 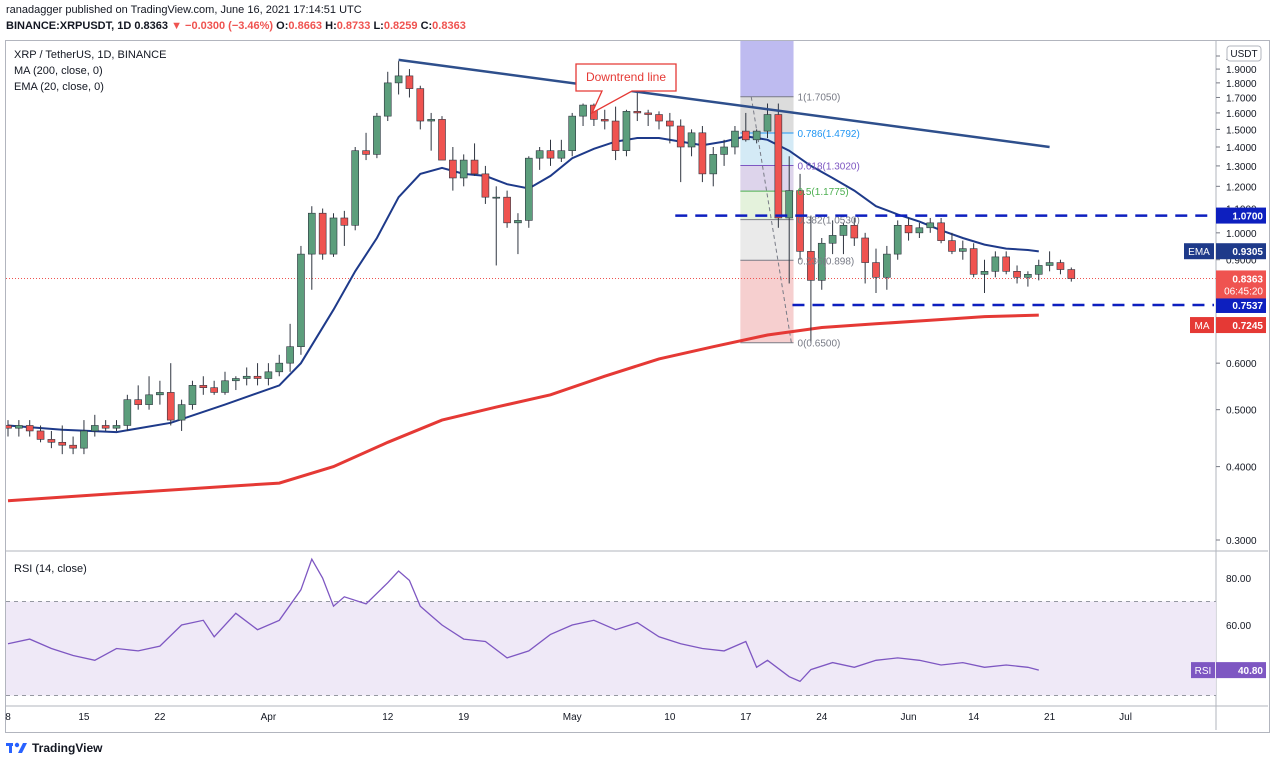 What do you see at coordinates (1243, 54) in the screenshot?
I see `currency-badge-label: USDT` at bounding box center [1243, 54].